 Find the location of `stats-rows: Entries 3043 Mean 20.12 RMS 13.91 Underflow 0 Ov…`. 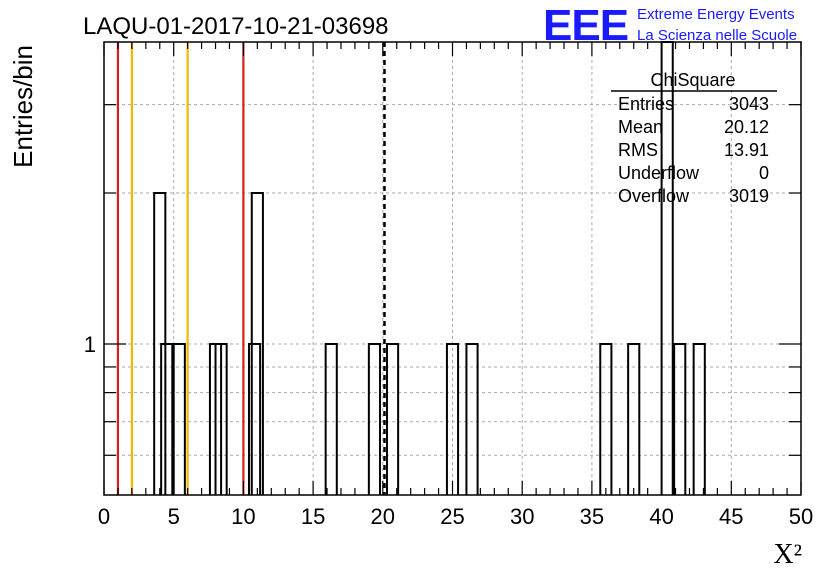

stats-rows: Entries 3043 Mean 20.12 RMS 13.91 Underflow 0 Ov… is located at coordinates (693, 150).